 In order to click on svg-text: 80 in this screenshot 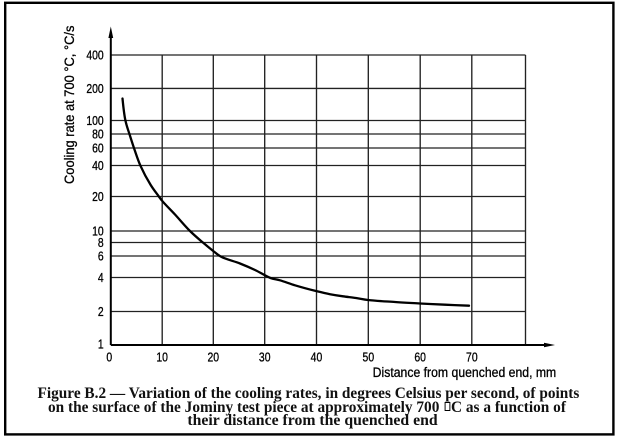, I will do `click(98, 135)`.